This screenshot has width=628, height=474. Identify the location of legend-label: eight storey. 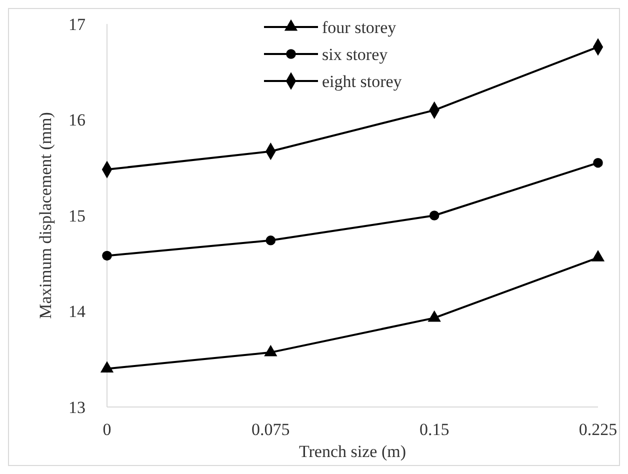
(362, 81).